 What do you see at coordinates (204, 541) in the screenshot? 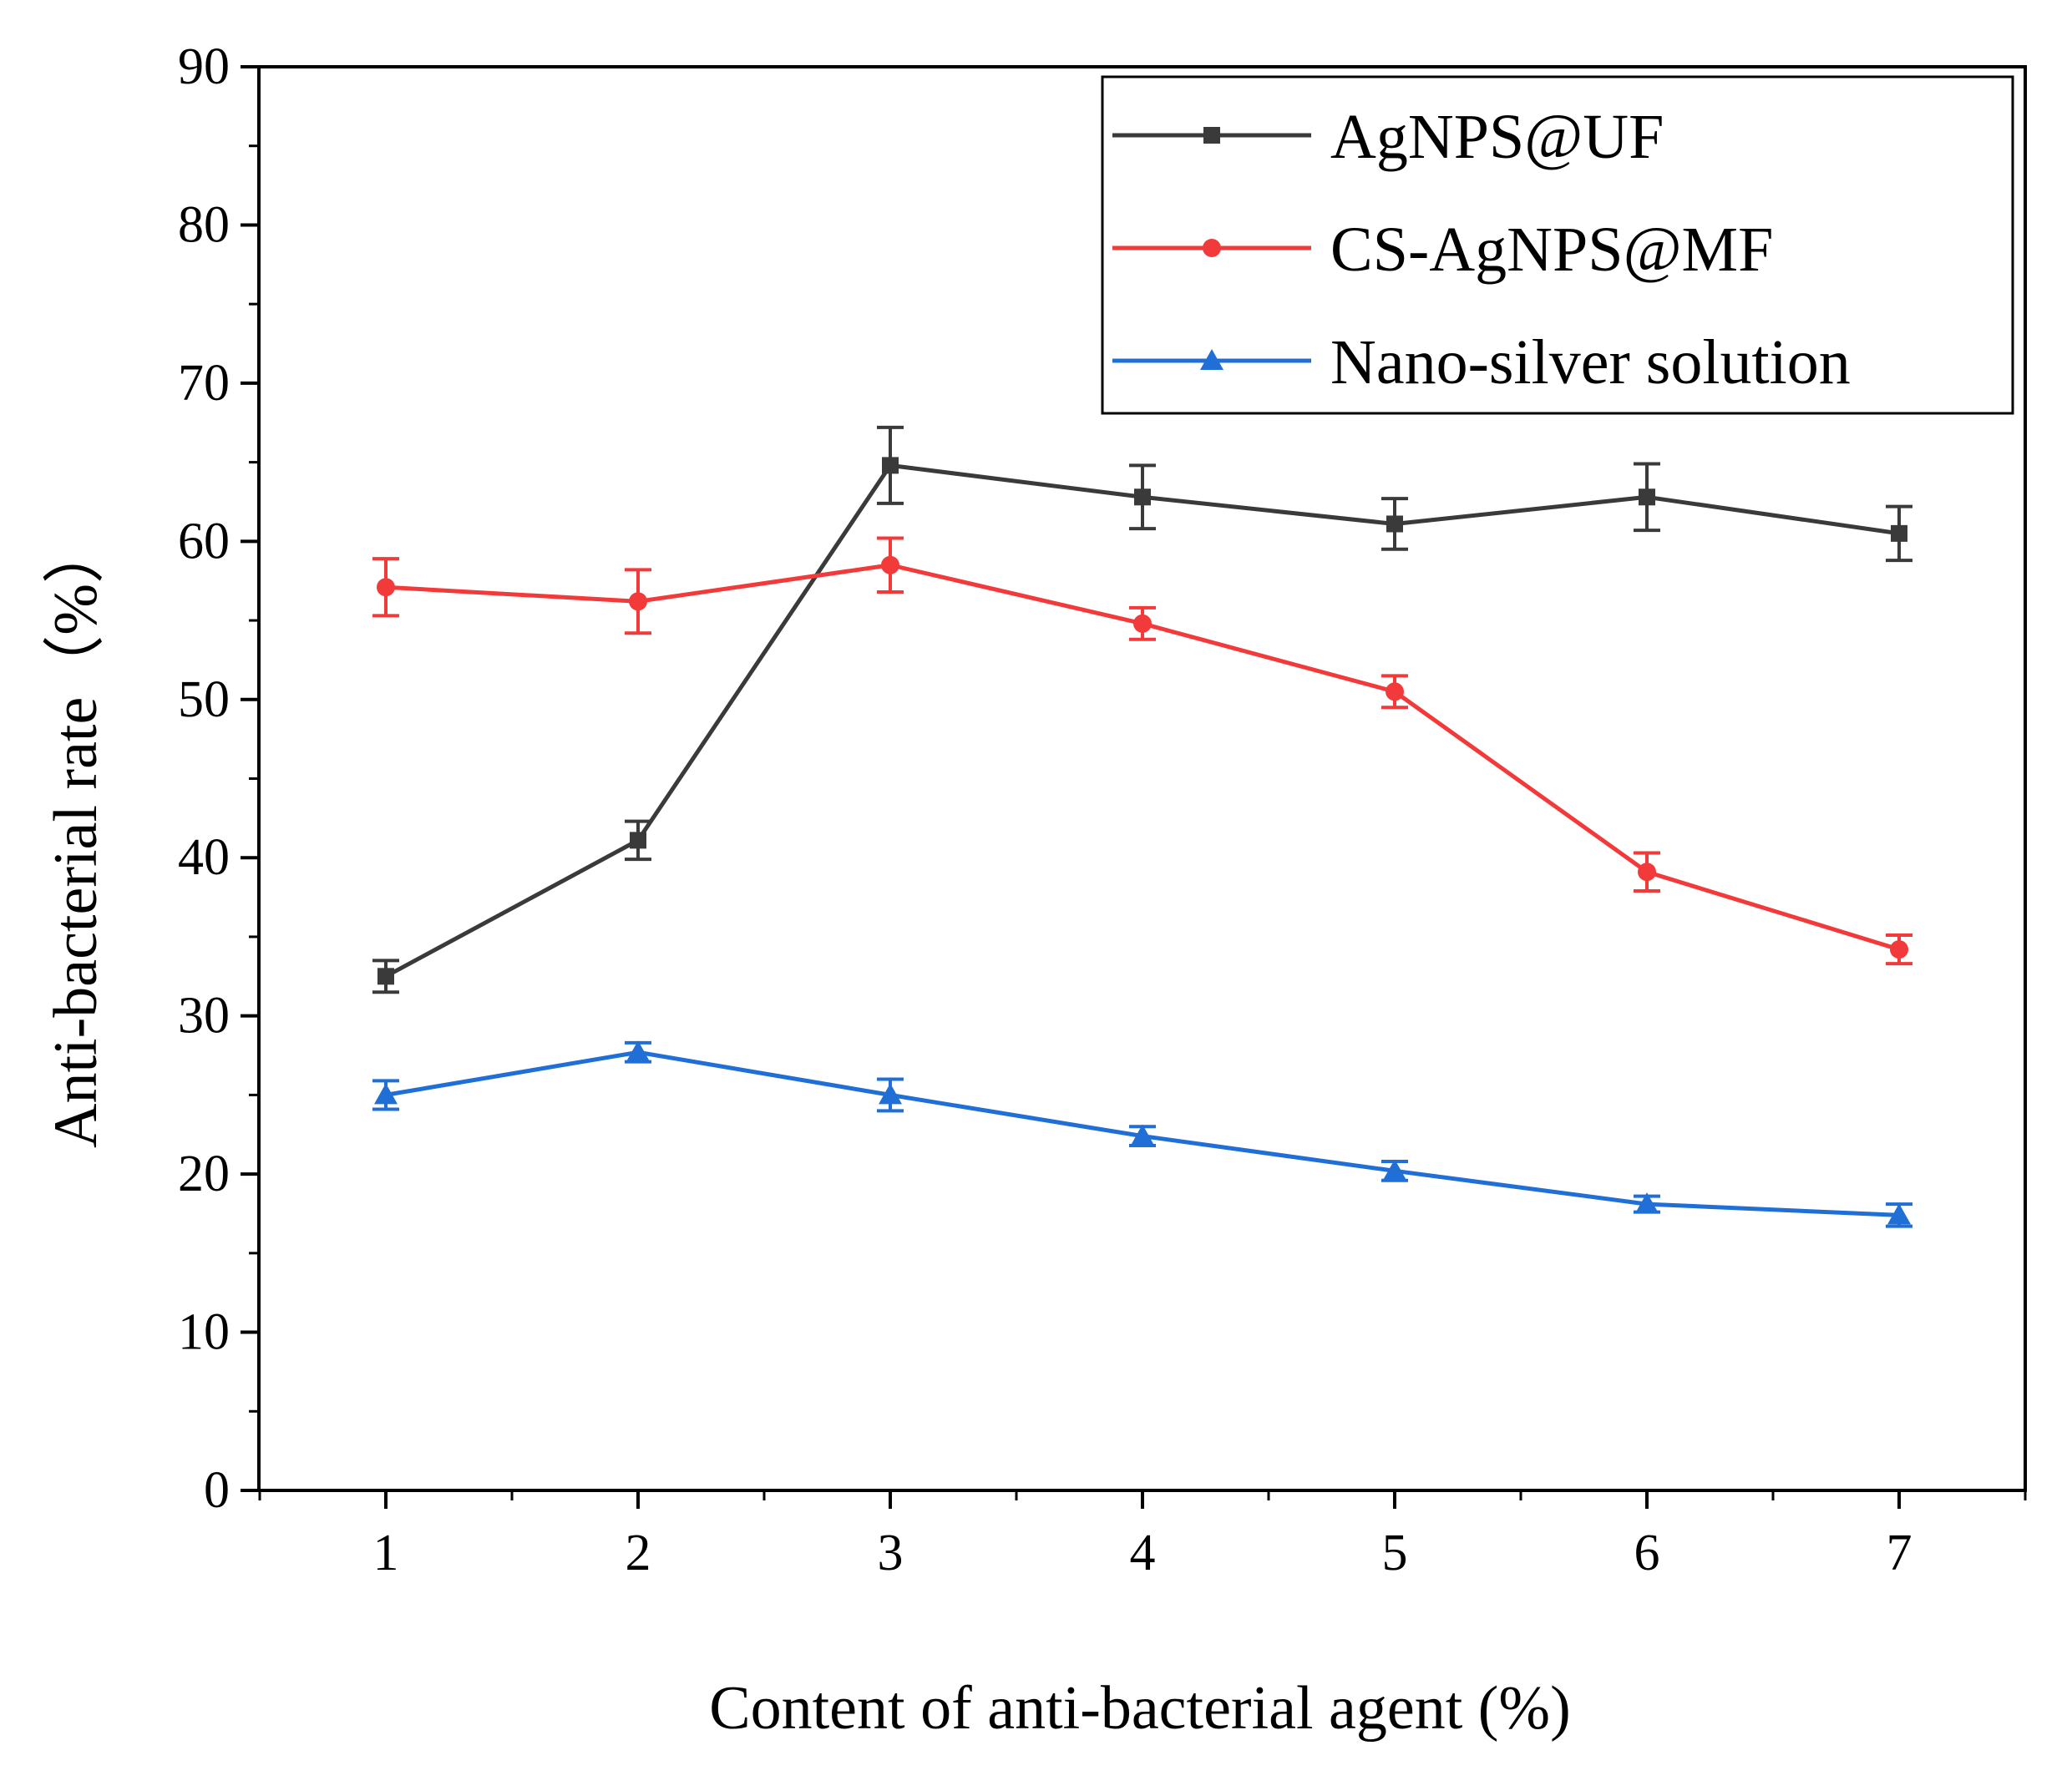
I see `y-tick-label: 60` at bounding box center [204, 541].